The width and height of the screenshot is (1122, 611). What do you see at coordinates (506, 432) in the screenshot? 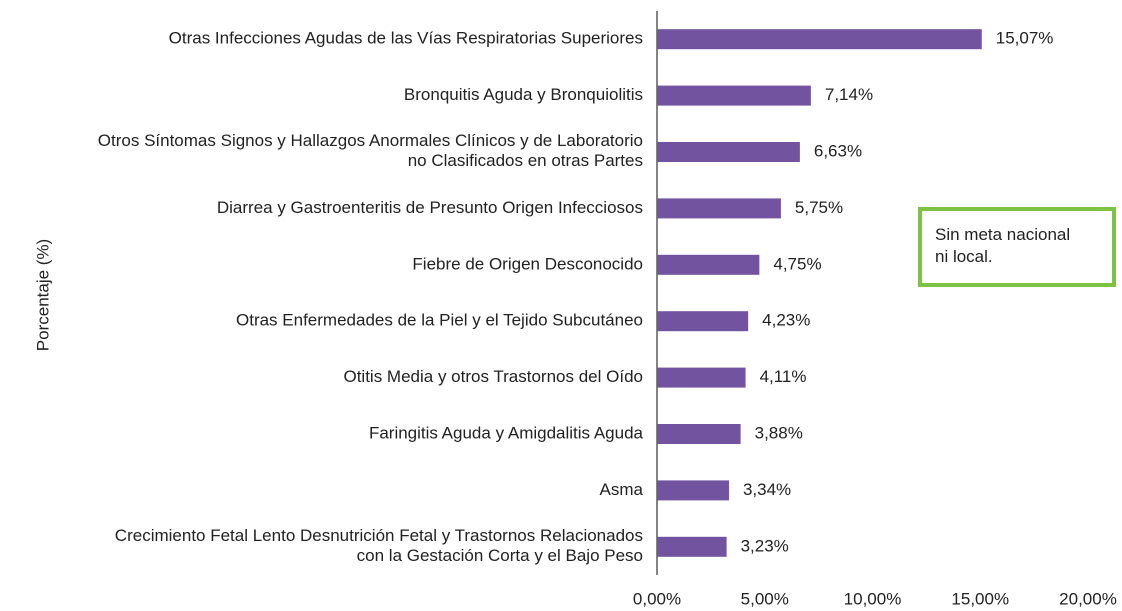
I see `y-tick-label: Faringitis Aguda y Amigdalitis Aguda` at bounding box center [506, 432].